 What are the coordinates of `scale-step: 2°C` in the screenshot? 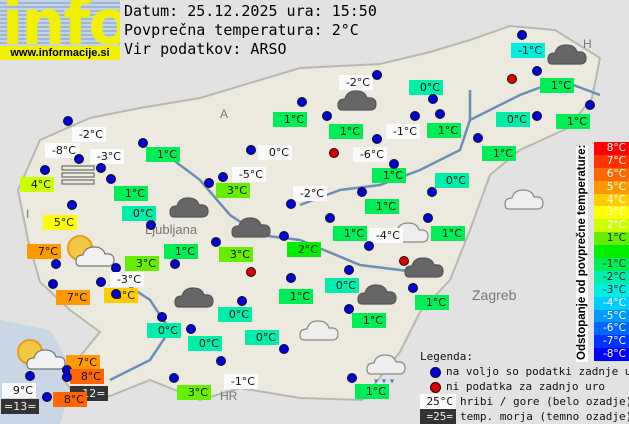 It's located at (611, 226).